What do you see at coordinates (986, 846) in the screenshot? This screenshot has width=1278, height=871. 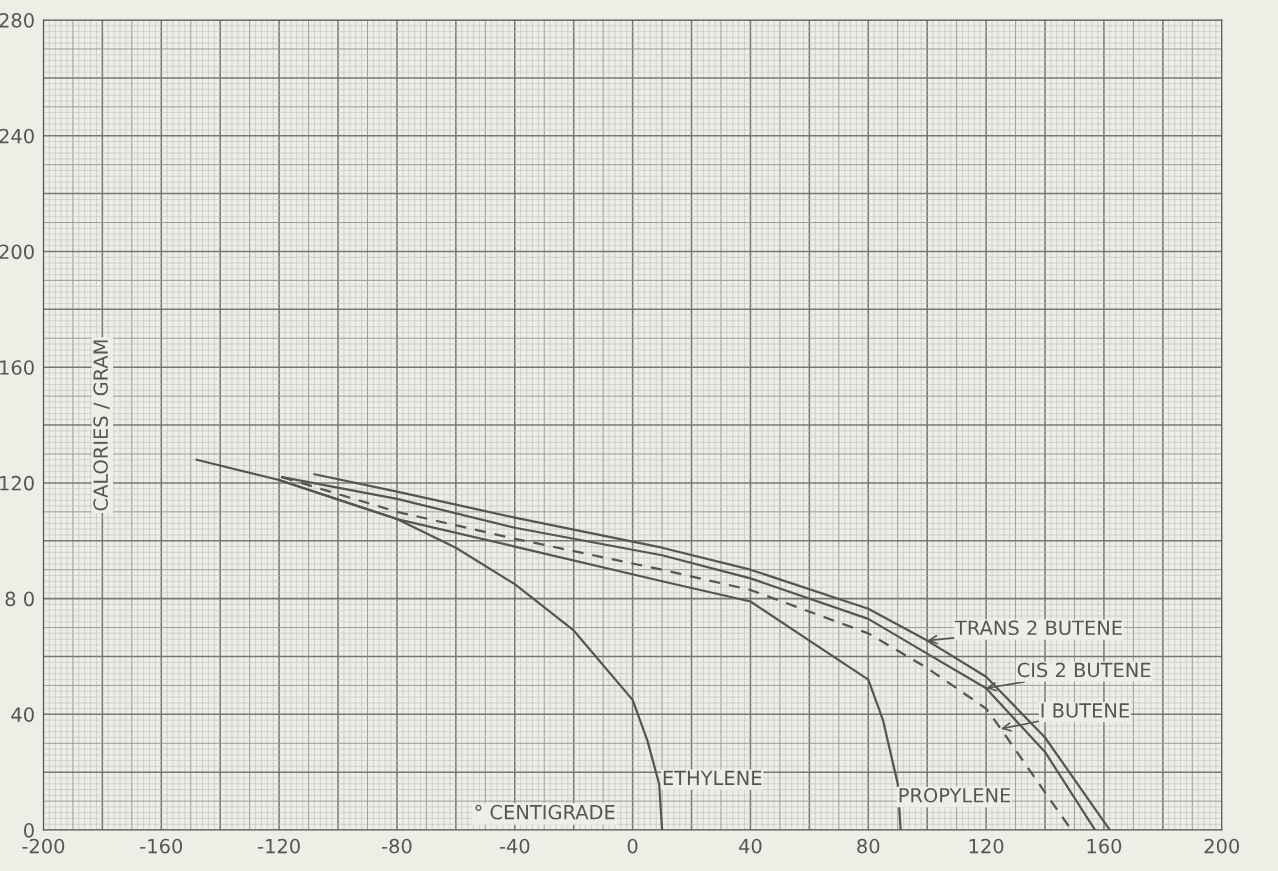 I see `x-tick-label: 120` at bounding box center [986, 846].